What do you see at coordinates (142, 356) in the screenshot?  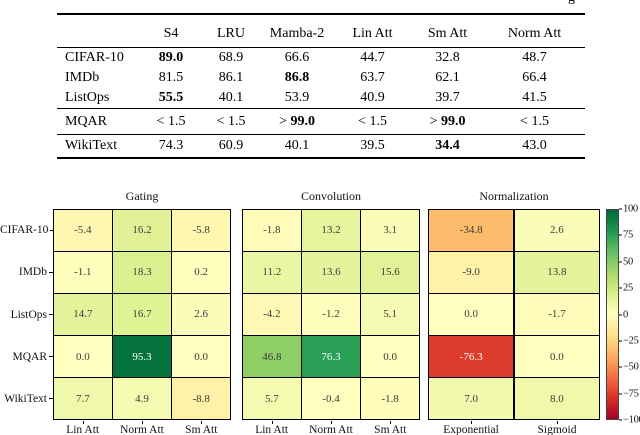 I see `heatmap-cell: 95.3` at bounding box center [142, 356].